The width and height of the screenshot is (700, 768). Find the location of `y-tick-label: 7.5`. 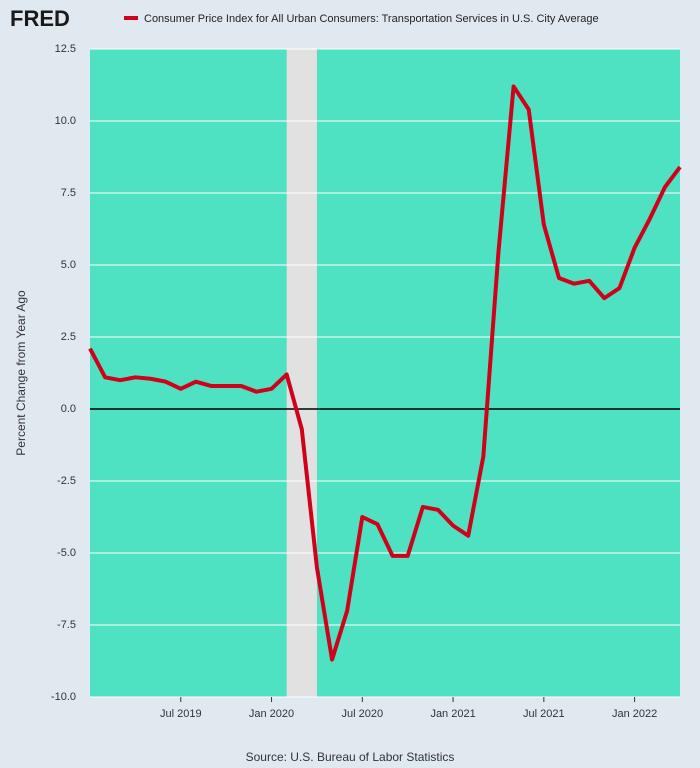

y-tick-label: 7.5 is located at coordinates (68, 193).